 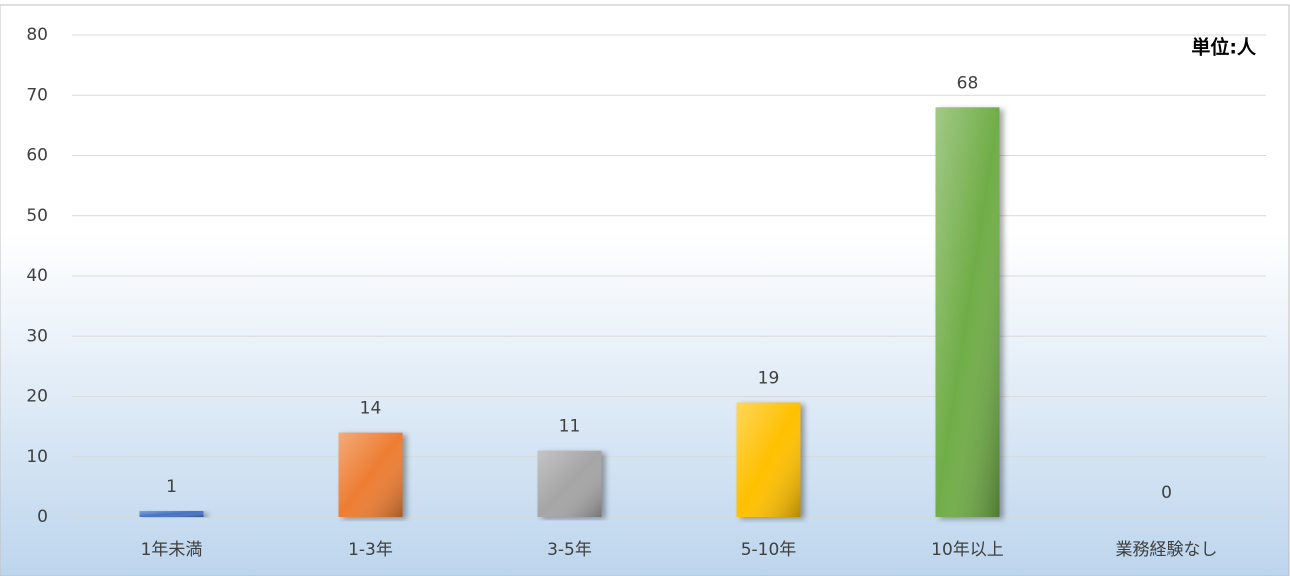 What do you see at coordinates (370, 550) in the screenshot?
I see `x-tick-label: 1-3年` at bounding box center [370, 550].